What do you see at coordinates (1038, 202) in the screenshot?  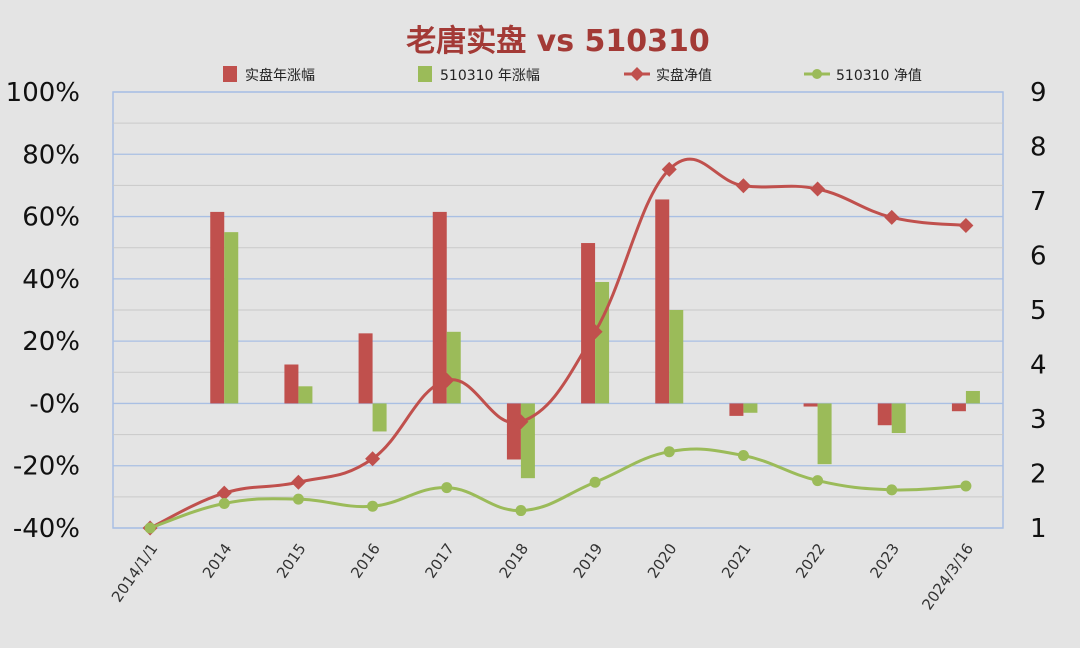 I see `y-right-tick-label: 7` at bounding box center [1038, 202].